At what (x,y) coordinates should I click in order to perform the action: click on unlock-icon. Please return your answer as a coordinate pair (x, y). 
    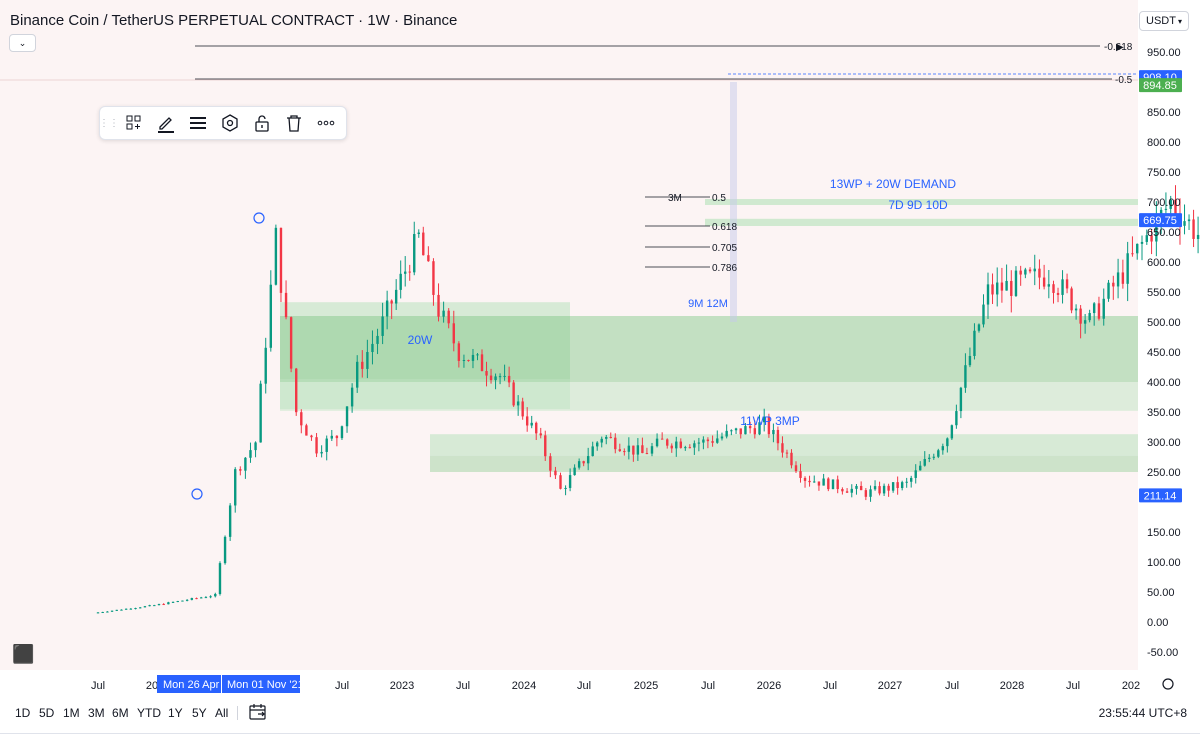
    Looking at the image, I should click on (262, 123).